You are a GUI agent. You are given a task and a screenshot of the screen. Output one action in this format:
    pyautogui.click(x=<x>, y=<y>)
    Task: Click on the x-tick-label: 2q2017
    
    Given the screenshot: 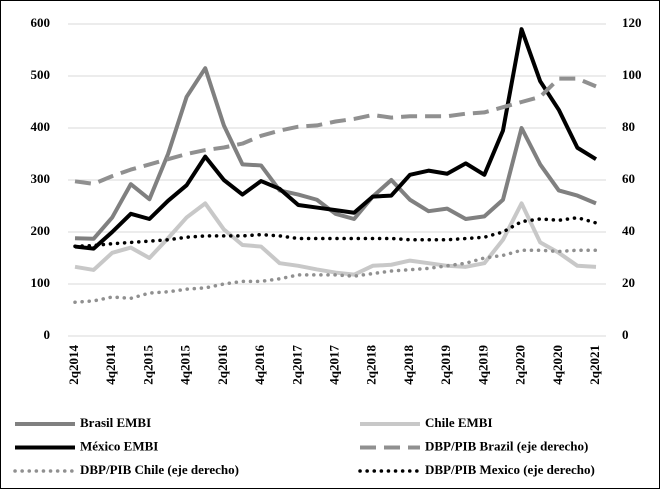 What is the action you would take?
    pyautogui.click(x=296, y=365)
    